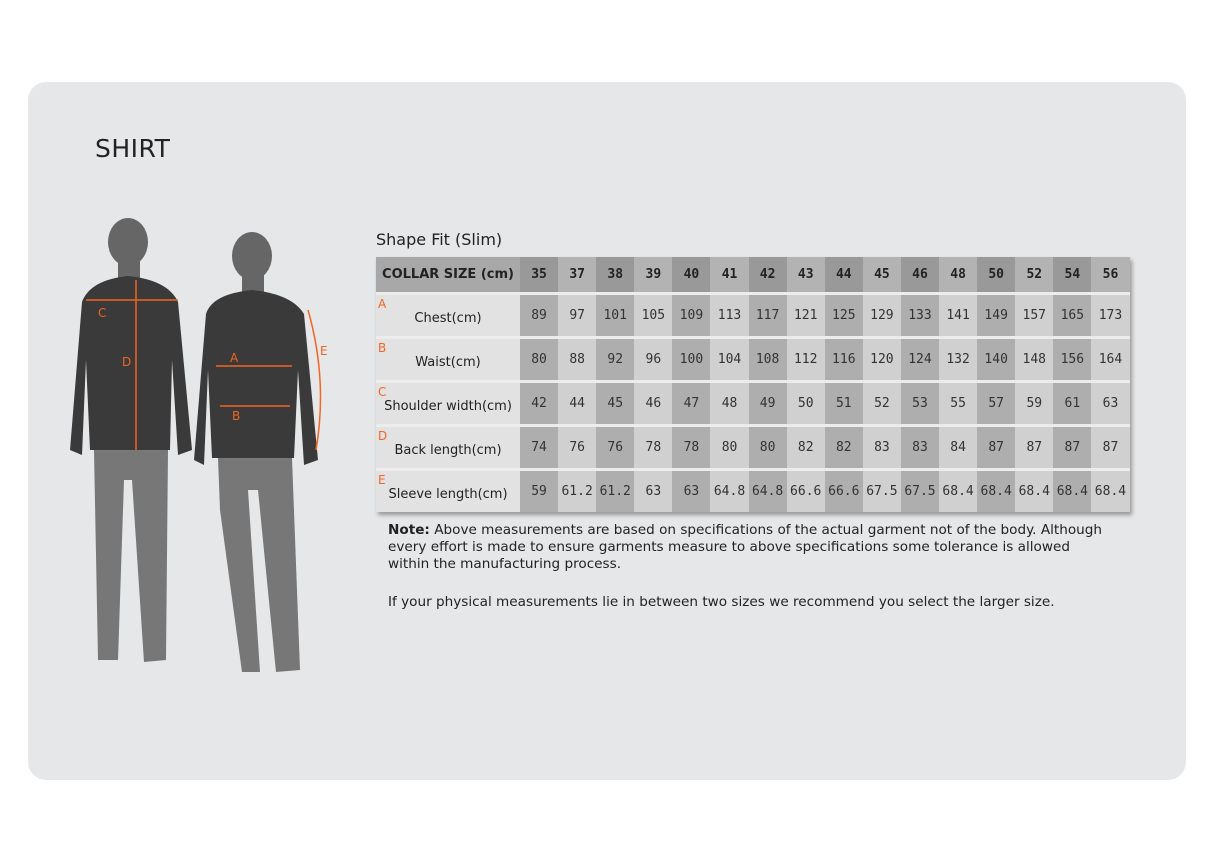 The height and width of the screenshot is (858, 1214). I want to click on table-cell: 84, so click(958, 447).